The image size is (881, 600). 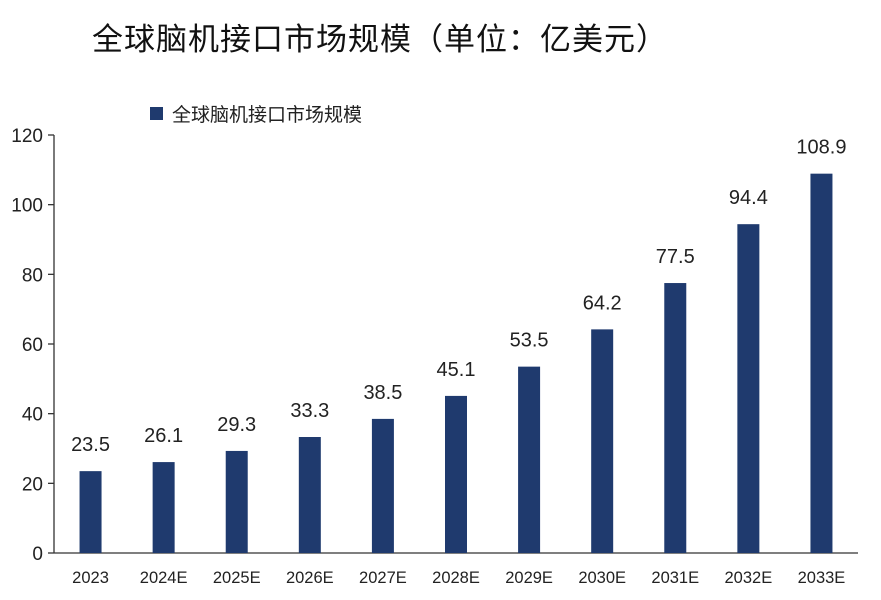 I want to click on x-tick-label: 2033E, so click(x=822, y=578).